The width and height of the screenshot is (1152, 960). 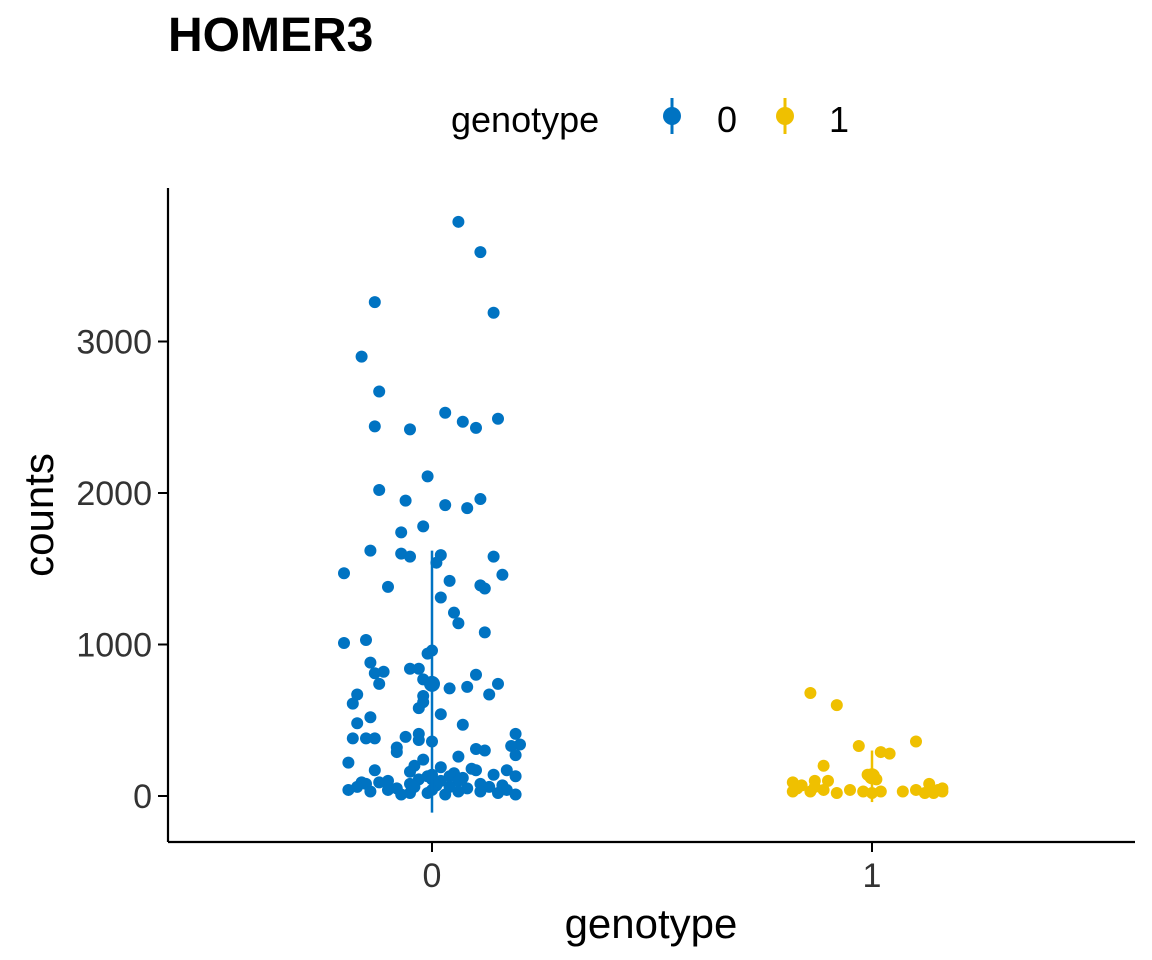 What do you see at coordinates (700, 119) in the screenshot?
I see `legend-entry-0: 0` at bounding box center [700, 119].